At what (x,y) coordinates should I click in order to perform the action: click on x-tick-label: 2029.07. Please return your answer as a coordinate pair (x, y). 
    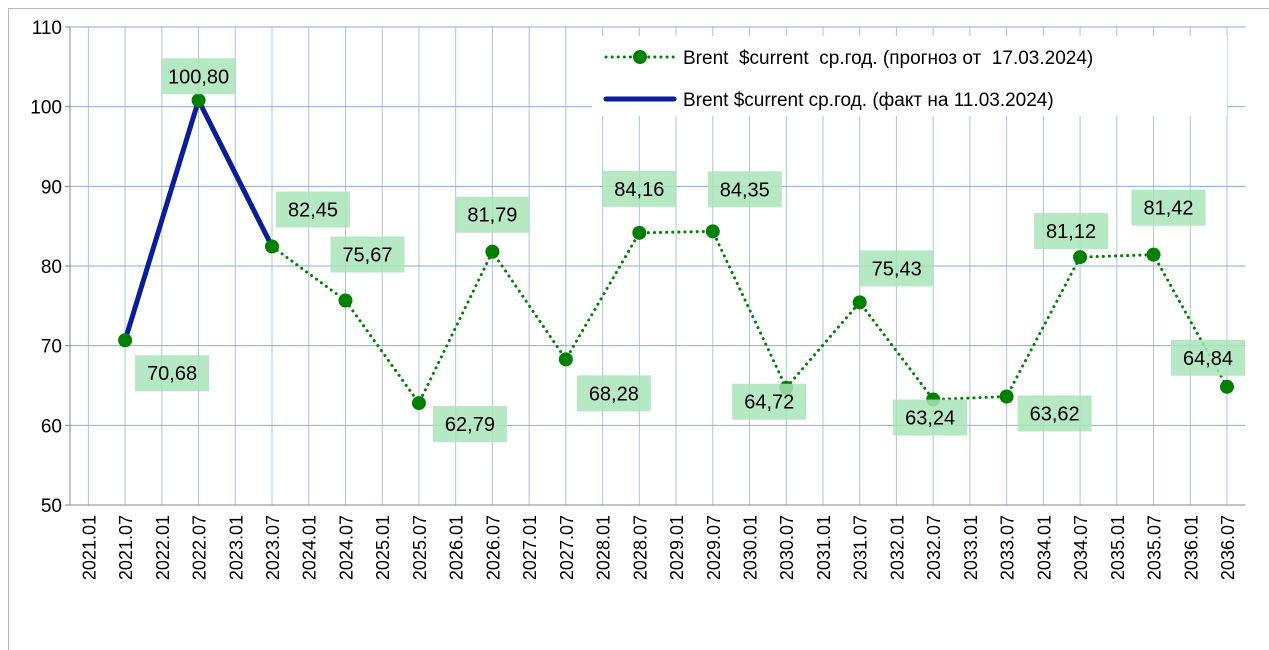
    Looking at the image, I should click on (714, 547).